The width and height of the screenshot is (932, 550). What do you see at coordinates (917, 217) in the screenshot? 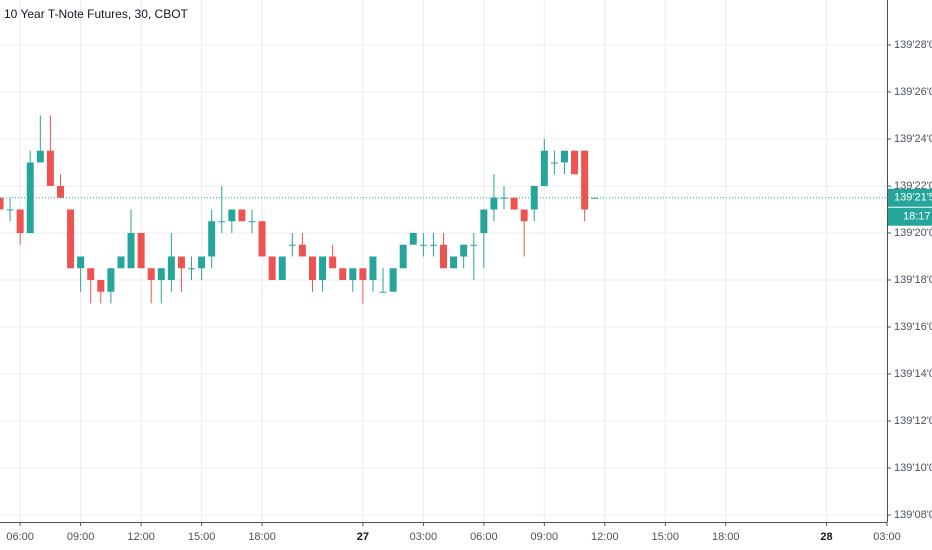
I see `countdown-label: 18:17` at bounding box center [917, 217].